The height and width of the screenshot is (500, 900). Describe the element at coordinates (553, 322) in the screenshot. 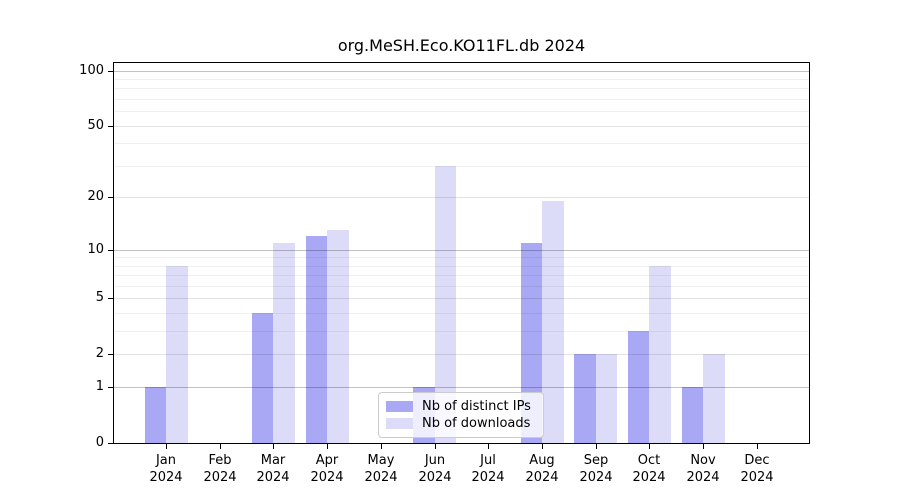

I see `bar-downloads-aug` at that location.